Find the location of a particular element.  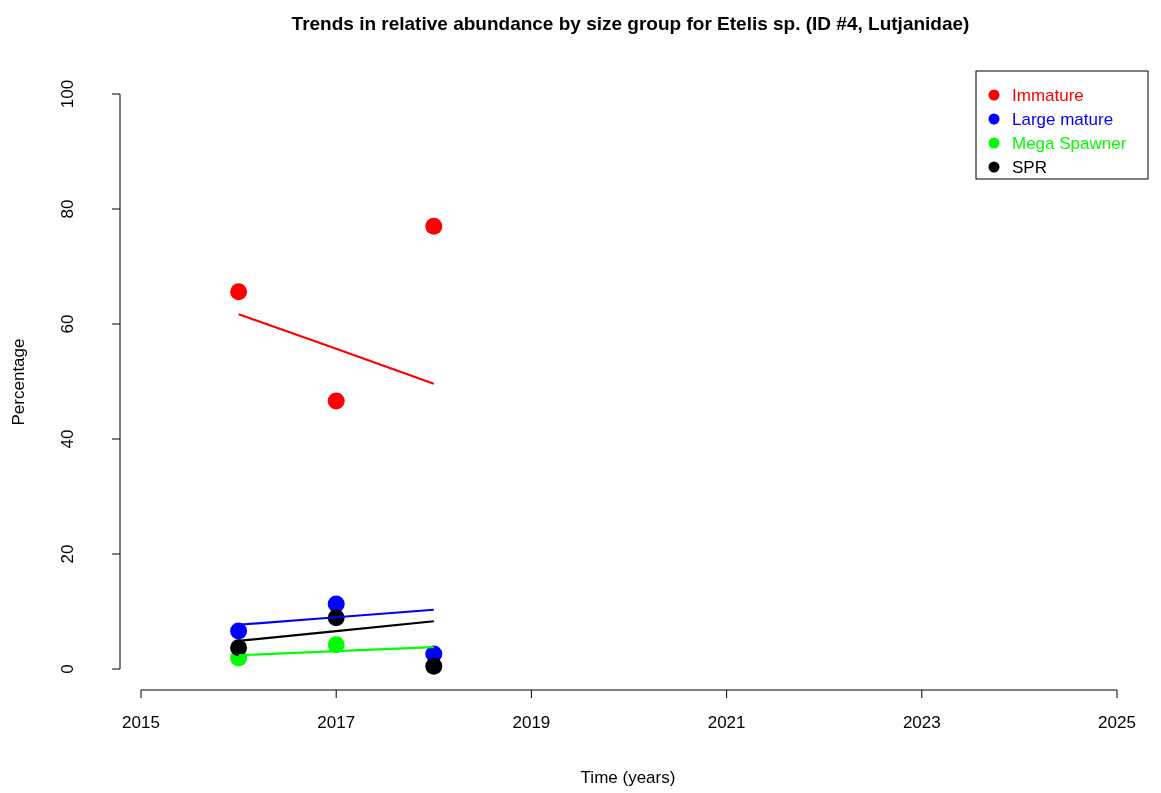

y-axis-title: Percentage is located at coordinates (18, 382).